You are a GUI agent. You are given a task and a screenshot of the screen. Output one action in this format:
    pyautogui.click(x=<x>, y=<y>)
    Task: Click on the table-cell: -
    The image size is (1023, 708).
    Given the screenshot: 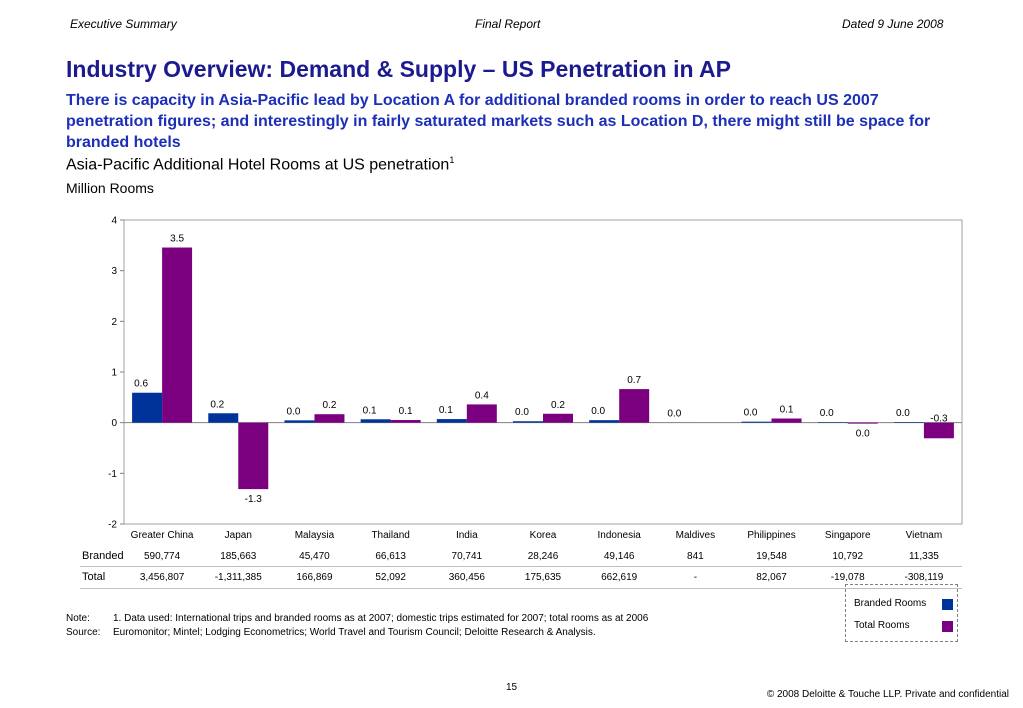 What is the action you would take?
    pyautogui.click(x=695, y=577)
    